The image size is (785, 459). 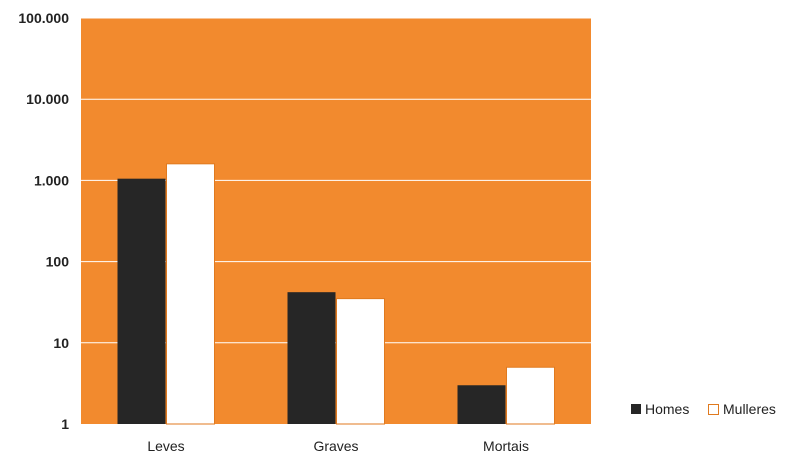 I want to click on x-tick-label: Graves, so click(x=335, y=446).